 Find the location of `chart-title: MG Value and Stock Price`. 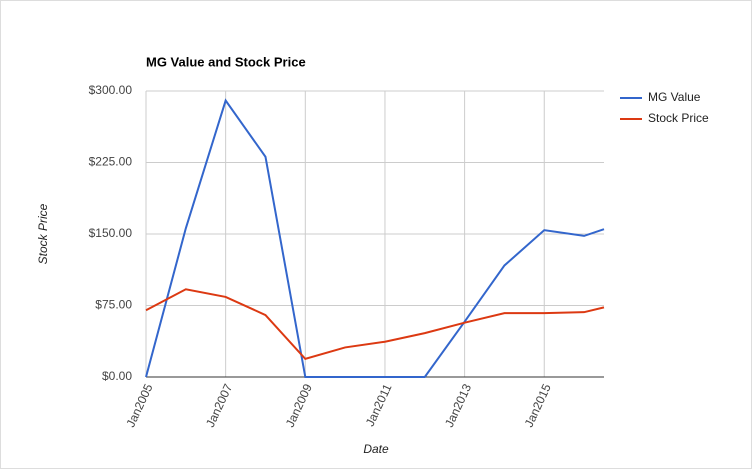

chart-title: MG Value and Stock Price is located at coordinates (226, 61).